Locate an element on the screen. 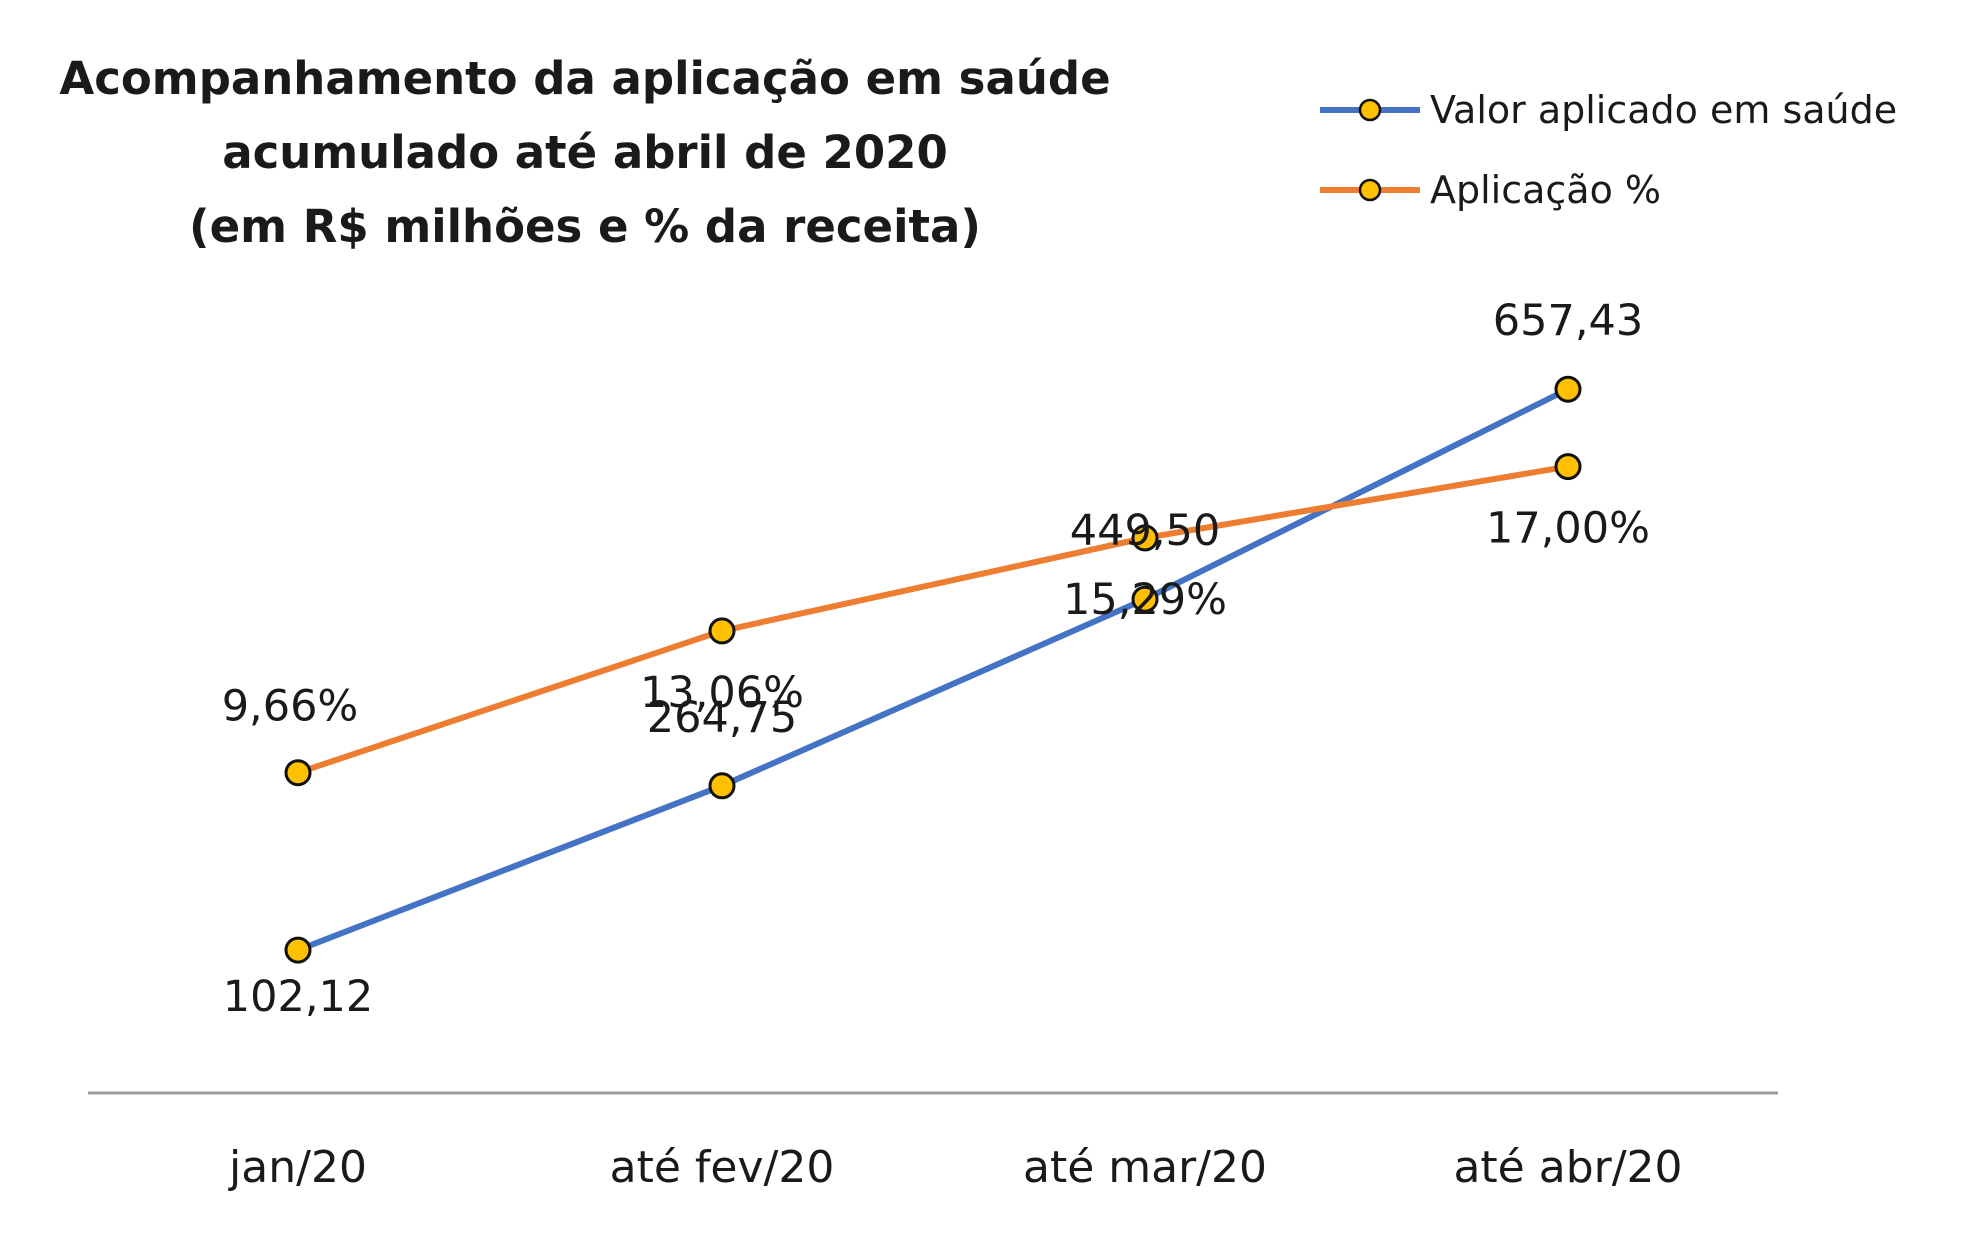 The image size is (1962, 1250). legend-item-valor: Valor aplicado em saúde is located at coordinates (1606, 110).